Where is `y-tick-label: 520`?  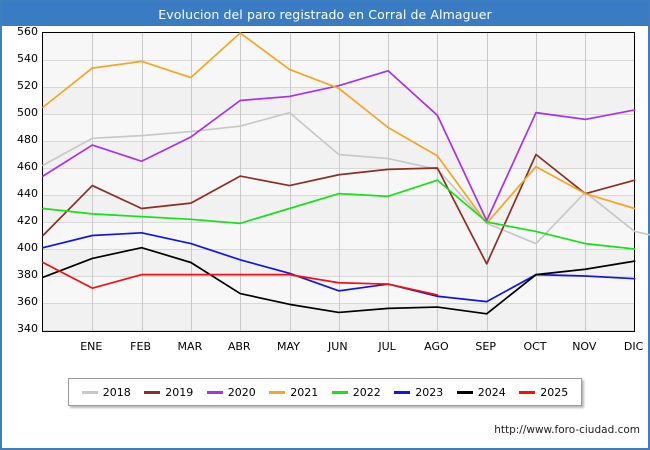
y-tick-label: 520 is located at coordinates (27, 85).